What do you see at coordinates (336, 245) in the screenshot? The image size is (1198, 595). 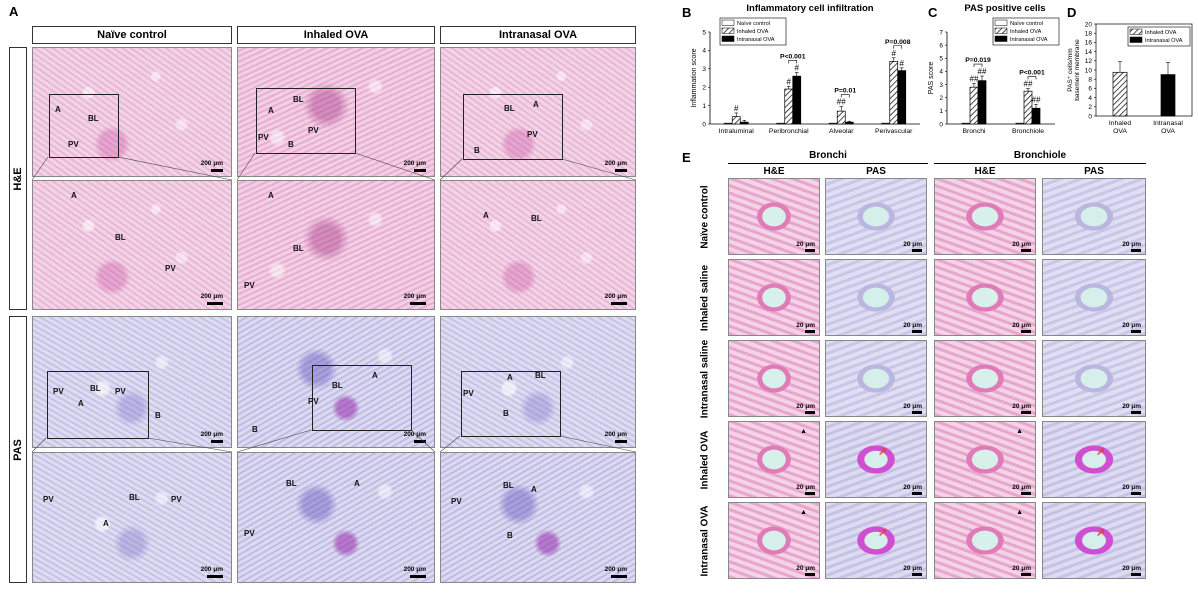 I see `micrograph-he-inhaled-high: A BL PV 200 μm` at bounding box center [336, 245].